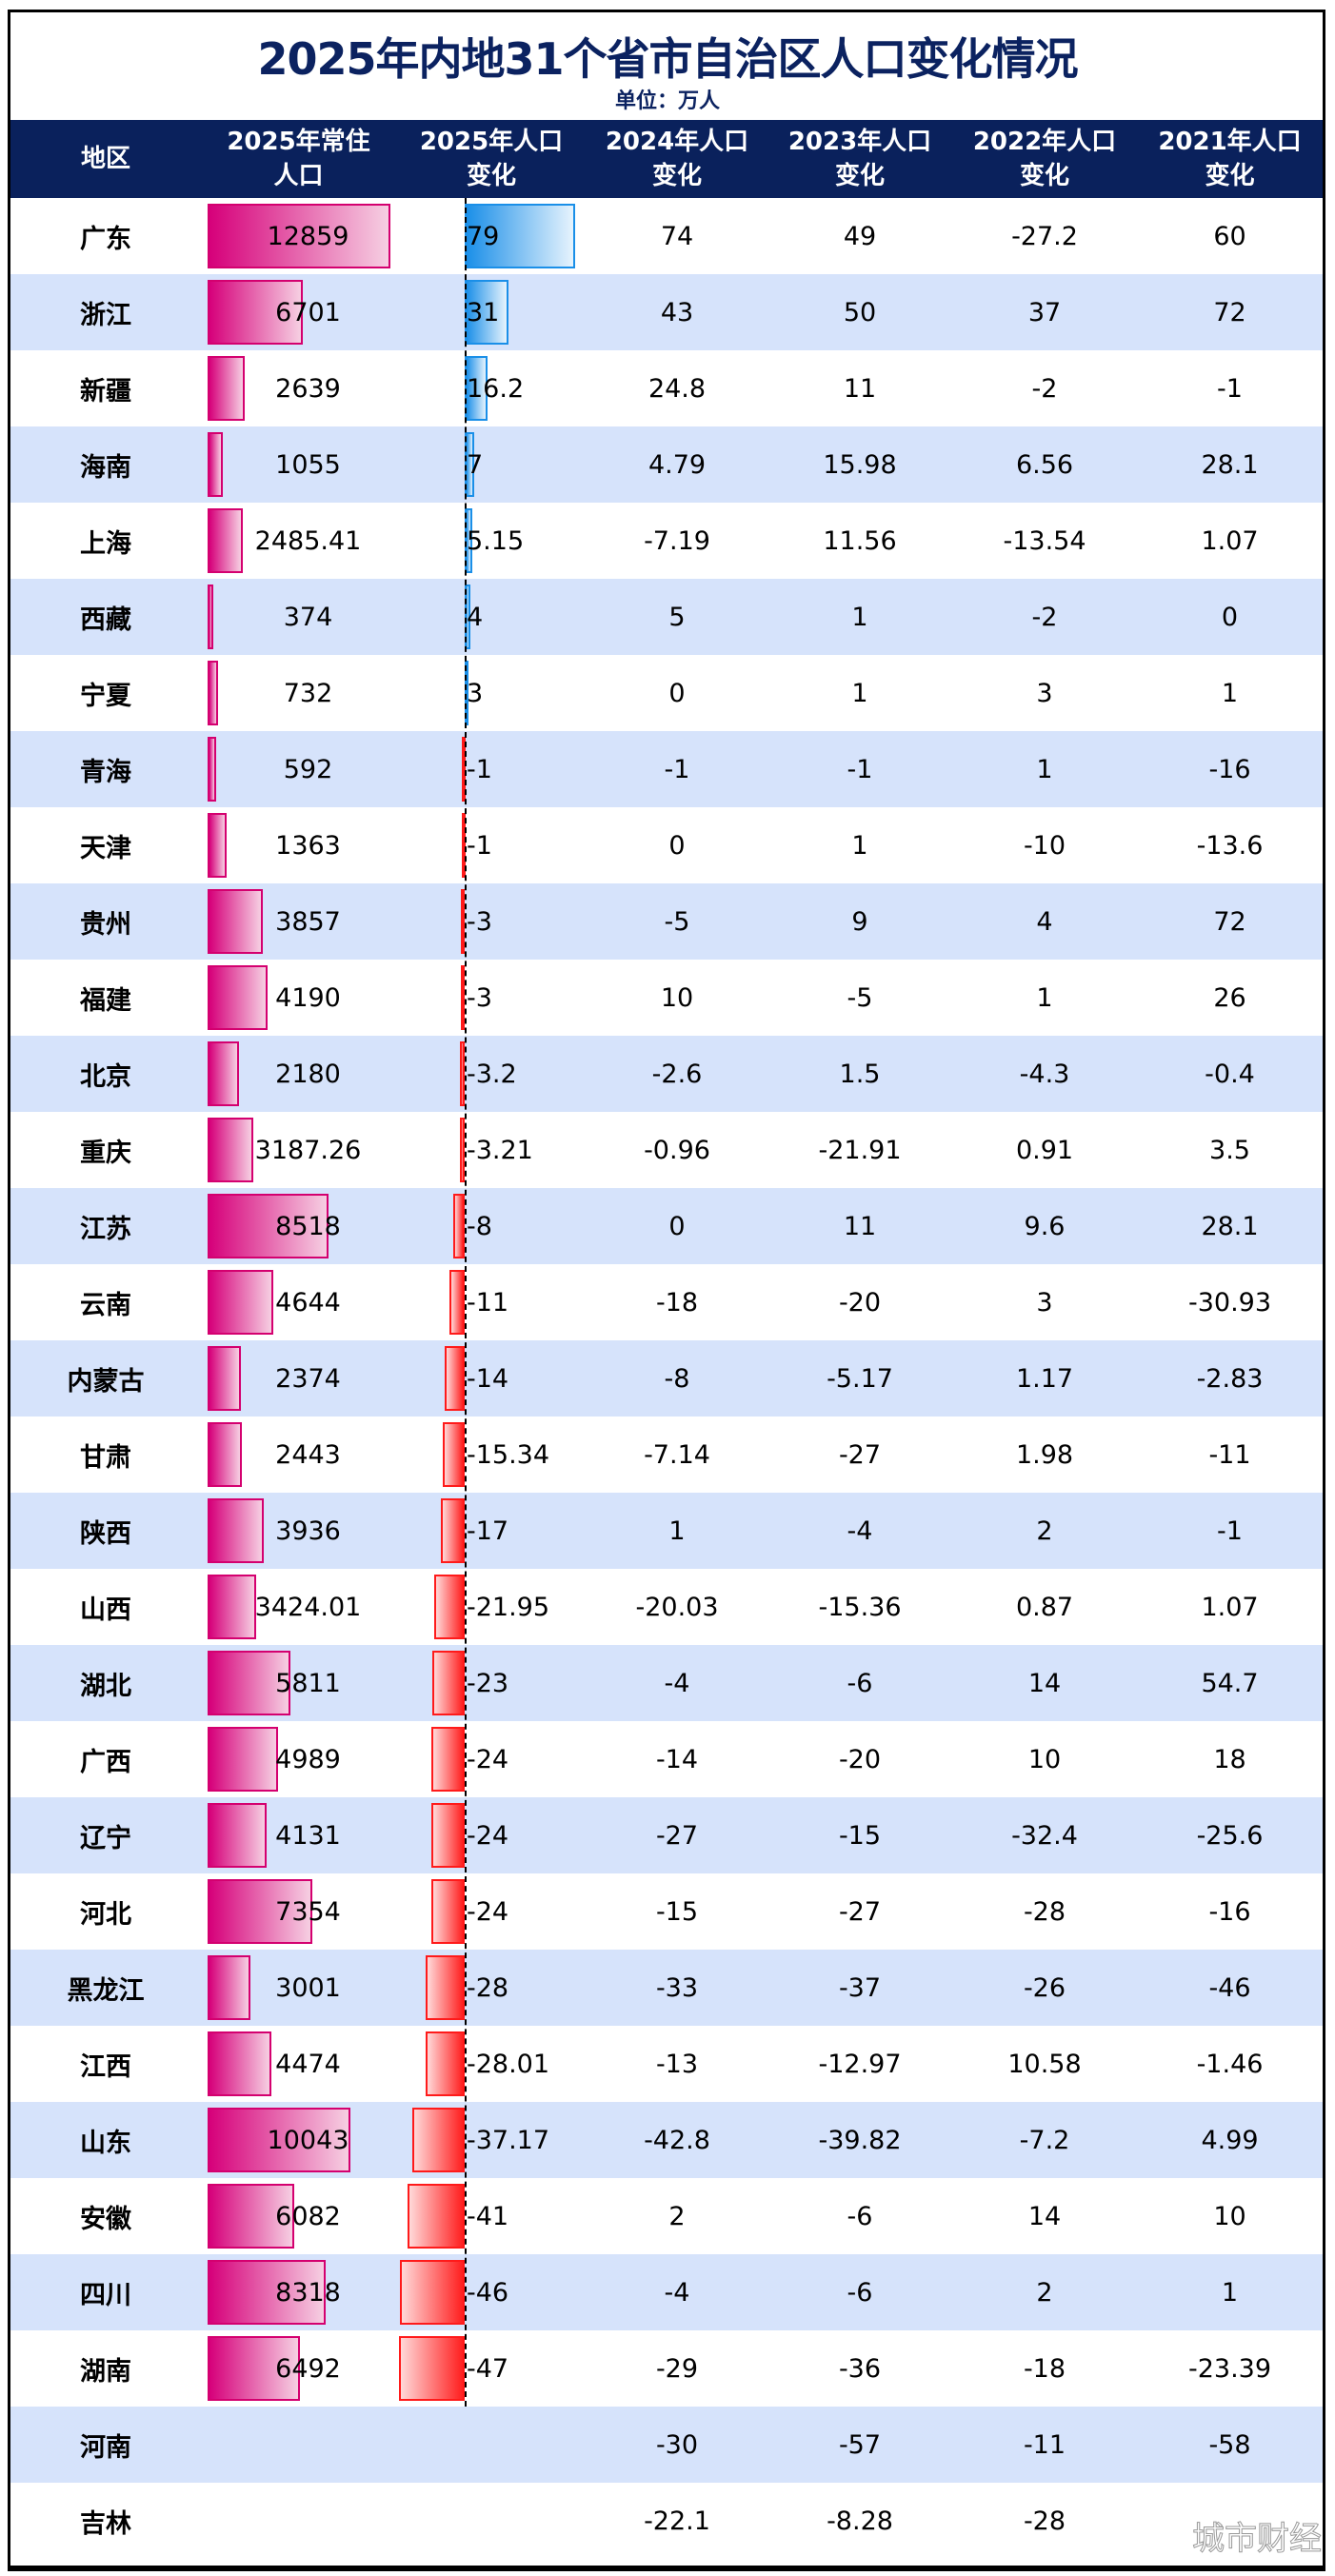 This screenshot has width=1335, height=2576. I want to click on change-2022-value: 0.87, so click(1044, 1607).